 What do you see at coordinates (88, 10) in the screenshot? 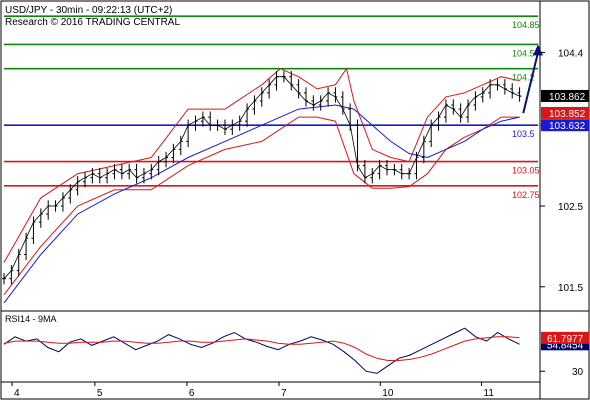
I see `chart-title: USD/JPY - 30min - 09:22:13 (UTC+2)` at bounding box center [88, 10].